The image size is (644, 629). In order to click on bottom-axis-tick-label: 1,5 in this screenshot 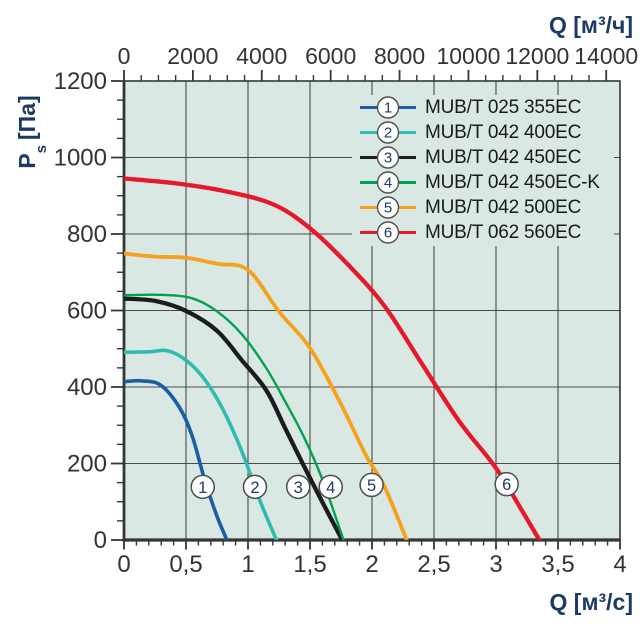, I will do `click(309, 564)`.